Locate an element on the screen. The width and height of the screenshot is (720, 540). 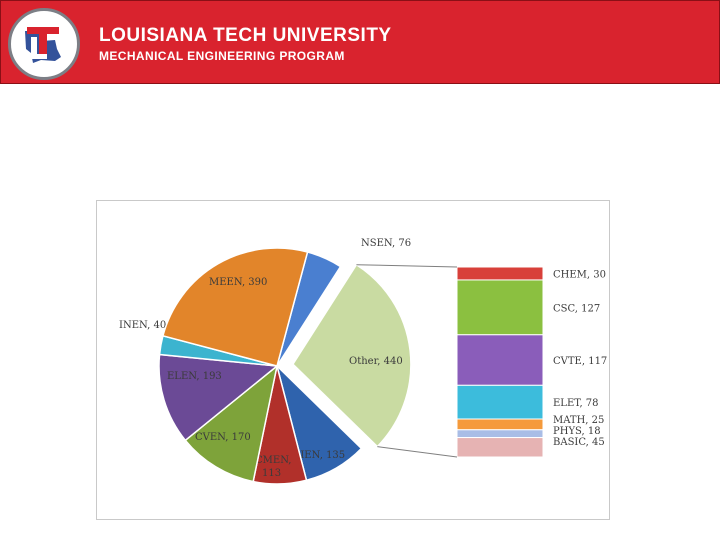
pie-slice-other is located at coordinates (351, 355).